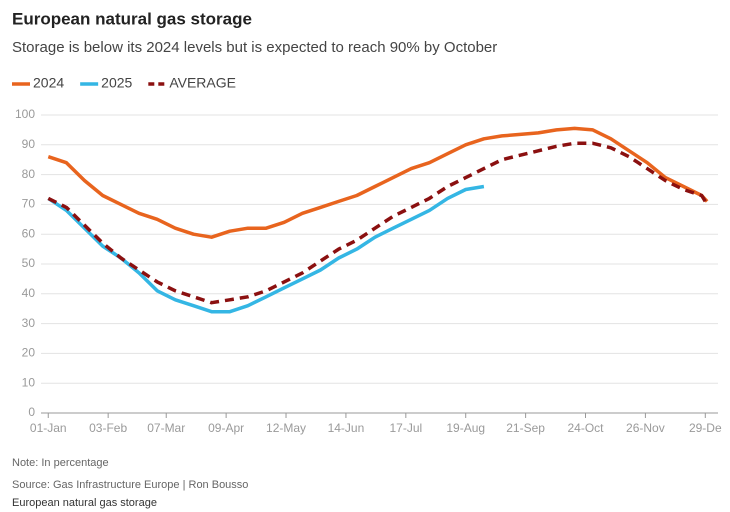  I want to click on x-tick-label: 01-Jan, so click(48, 428).